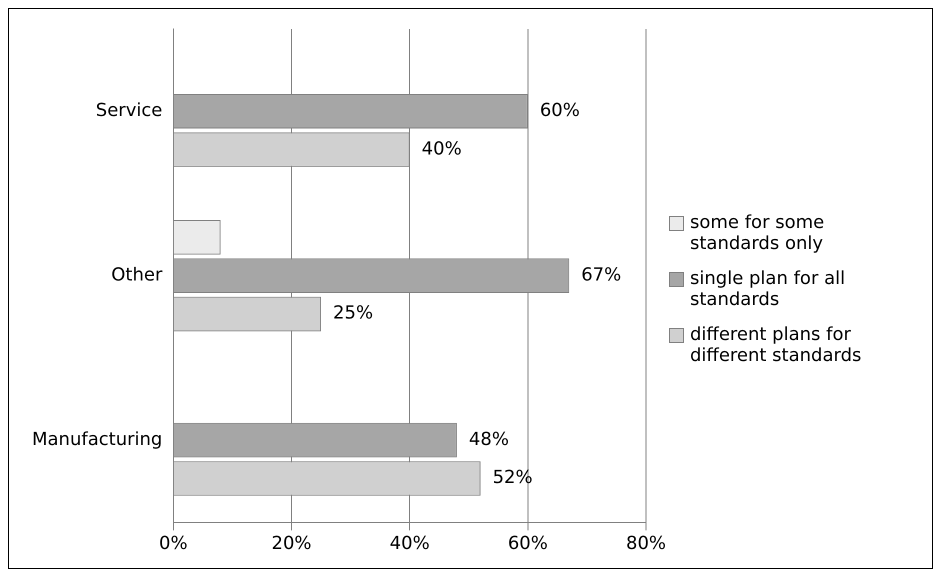 The width and height of the screenshot is (943, 579). Describe the element at coordinates (776, 345) in the screenshot. I see `legend-label: different plans for different standards` at that location.